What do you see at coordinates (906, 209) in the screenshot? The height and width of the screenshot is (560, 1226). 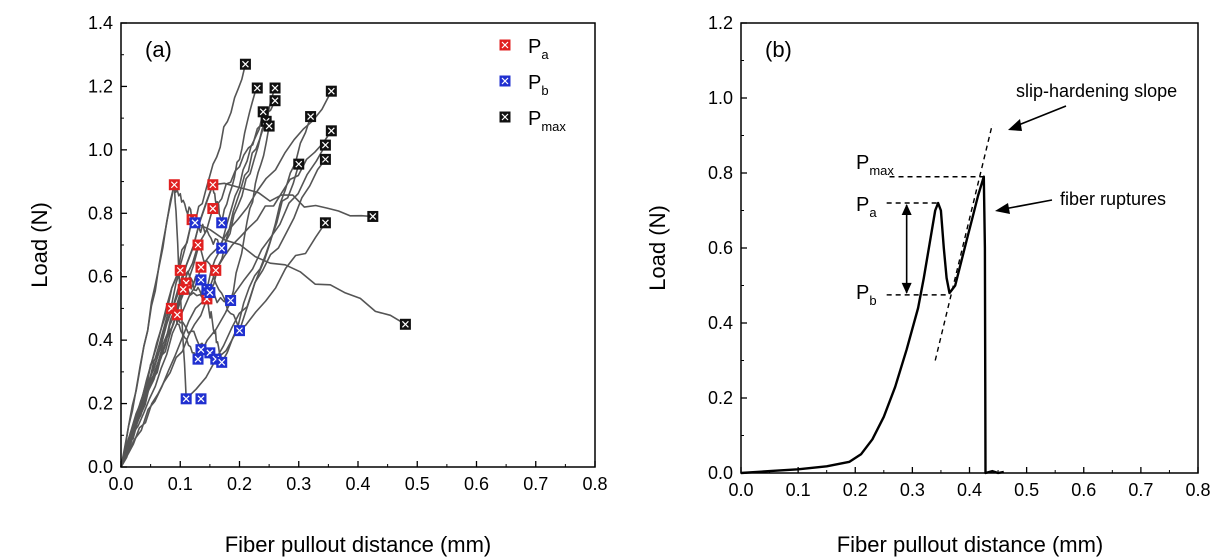 I see `panel-b-drop-arrowhead-up` at bounding box center [906, 209].